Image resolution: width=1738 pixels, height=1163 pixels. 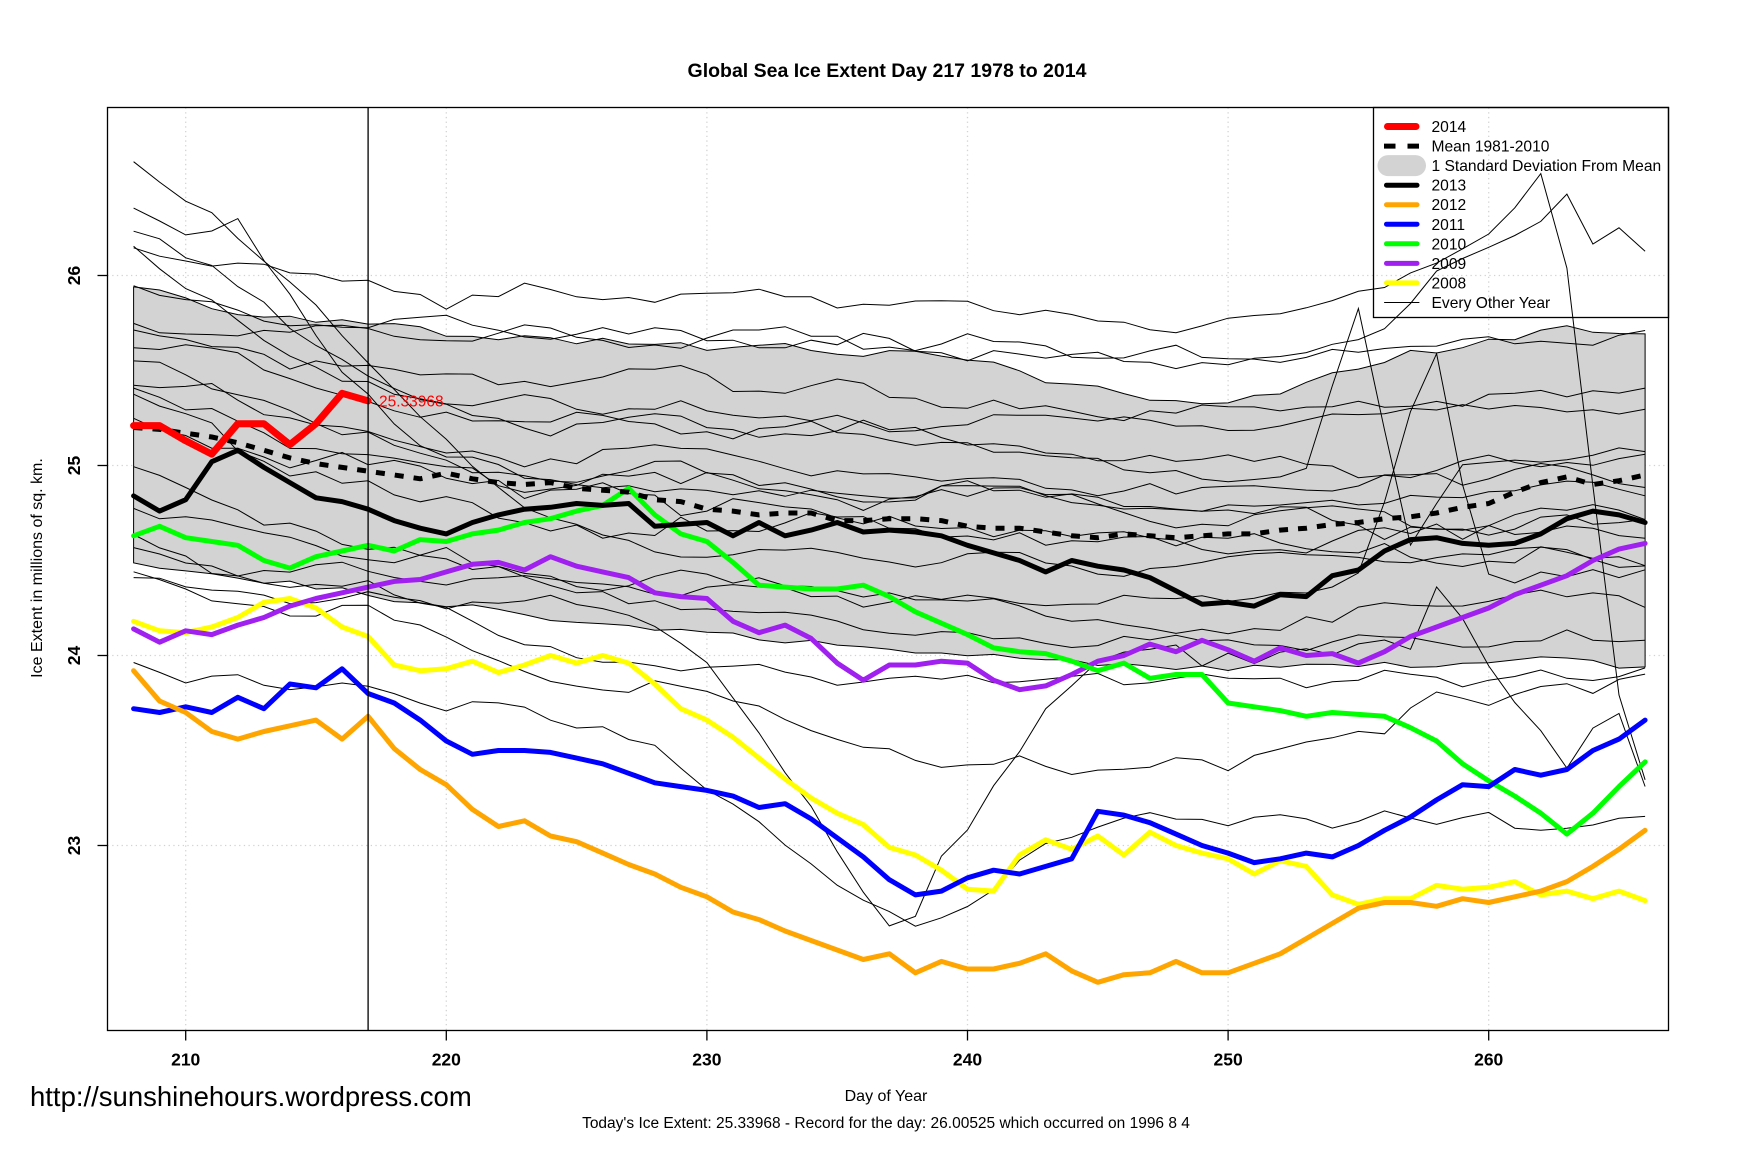 I want to click on svg-text: 25.33968, so click(x=411, y=402).